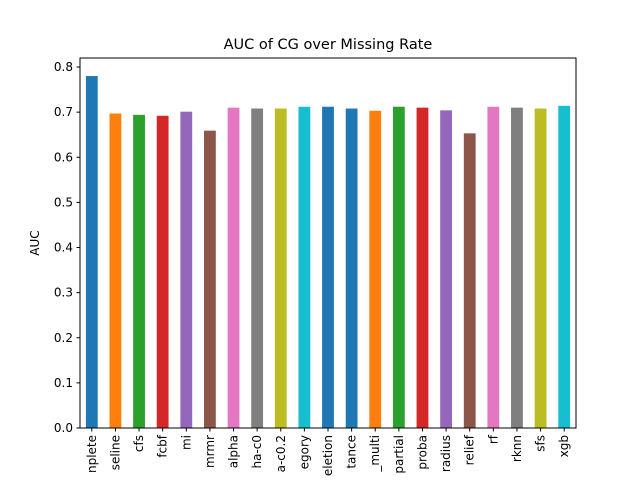 The image size is (640, 485). I want to click on y-axis-label: AUC, so click(35, 242).